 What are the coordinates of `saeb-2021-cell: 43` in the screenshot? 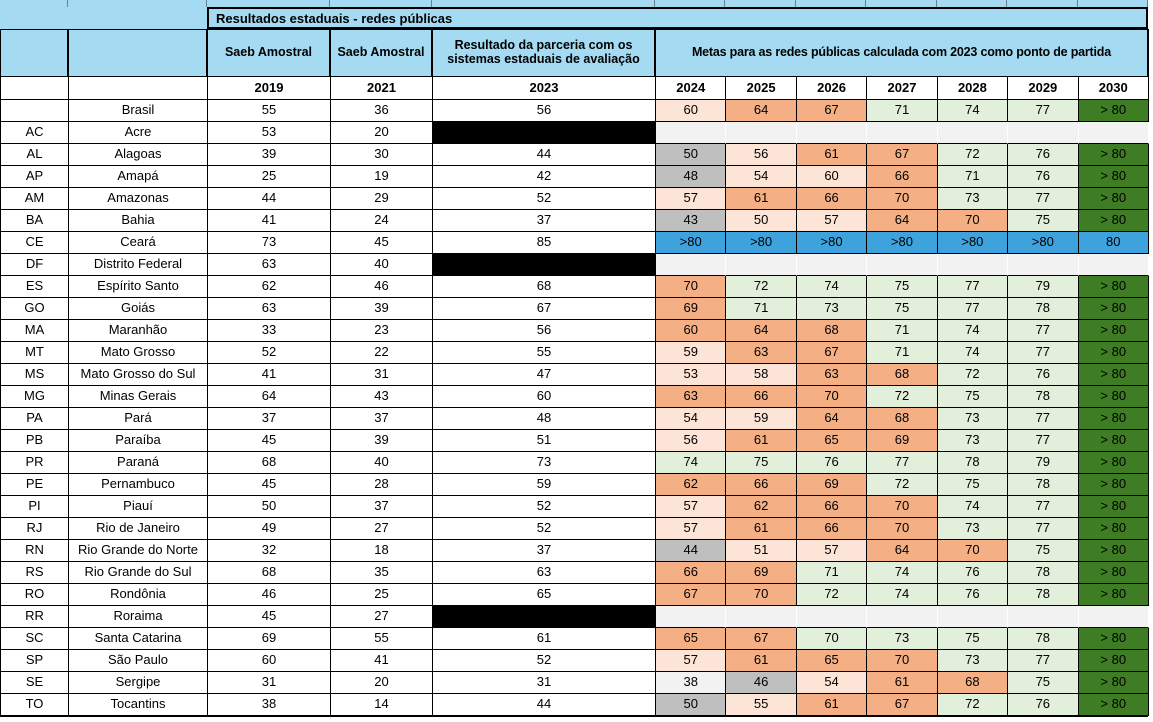 It's located at (382, 397).